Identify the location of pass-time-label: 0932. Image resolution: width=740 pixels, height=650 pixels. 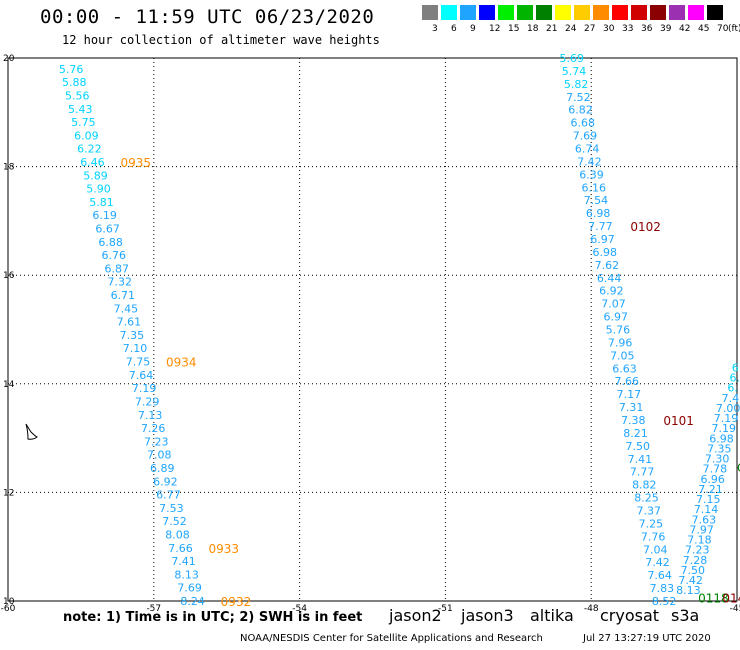
(236, 602).